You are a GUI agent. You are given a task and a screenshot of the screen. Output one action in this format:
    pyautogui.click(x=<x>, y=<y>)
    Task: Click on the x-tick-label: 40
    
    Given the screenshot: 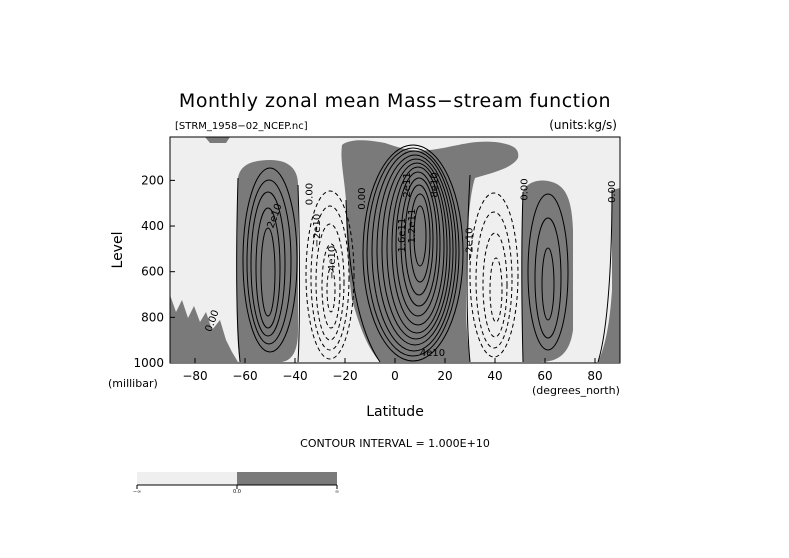 What is the action you would take?
    pyautogui.click(x=494, y=376)
    